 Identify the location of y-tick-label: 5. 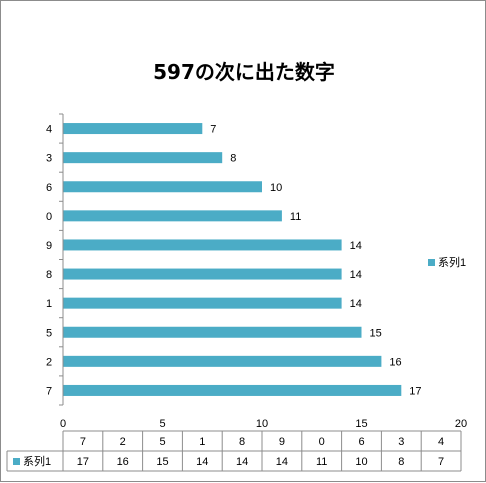
(49, 333).